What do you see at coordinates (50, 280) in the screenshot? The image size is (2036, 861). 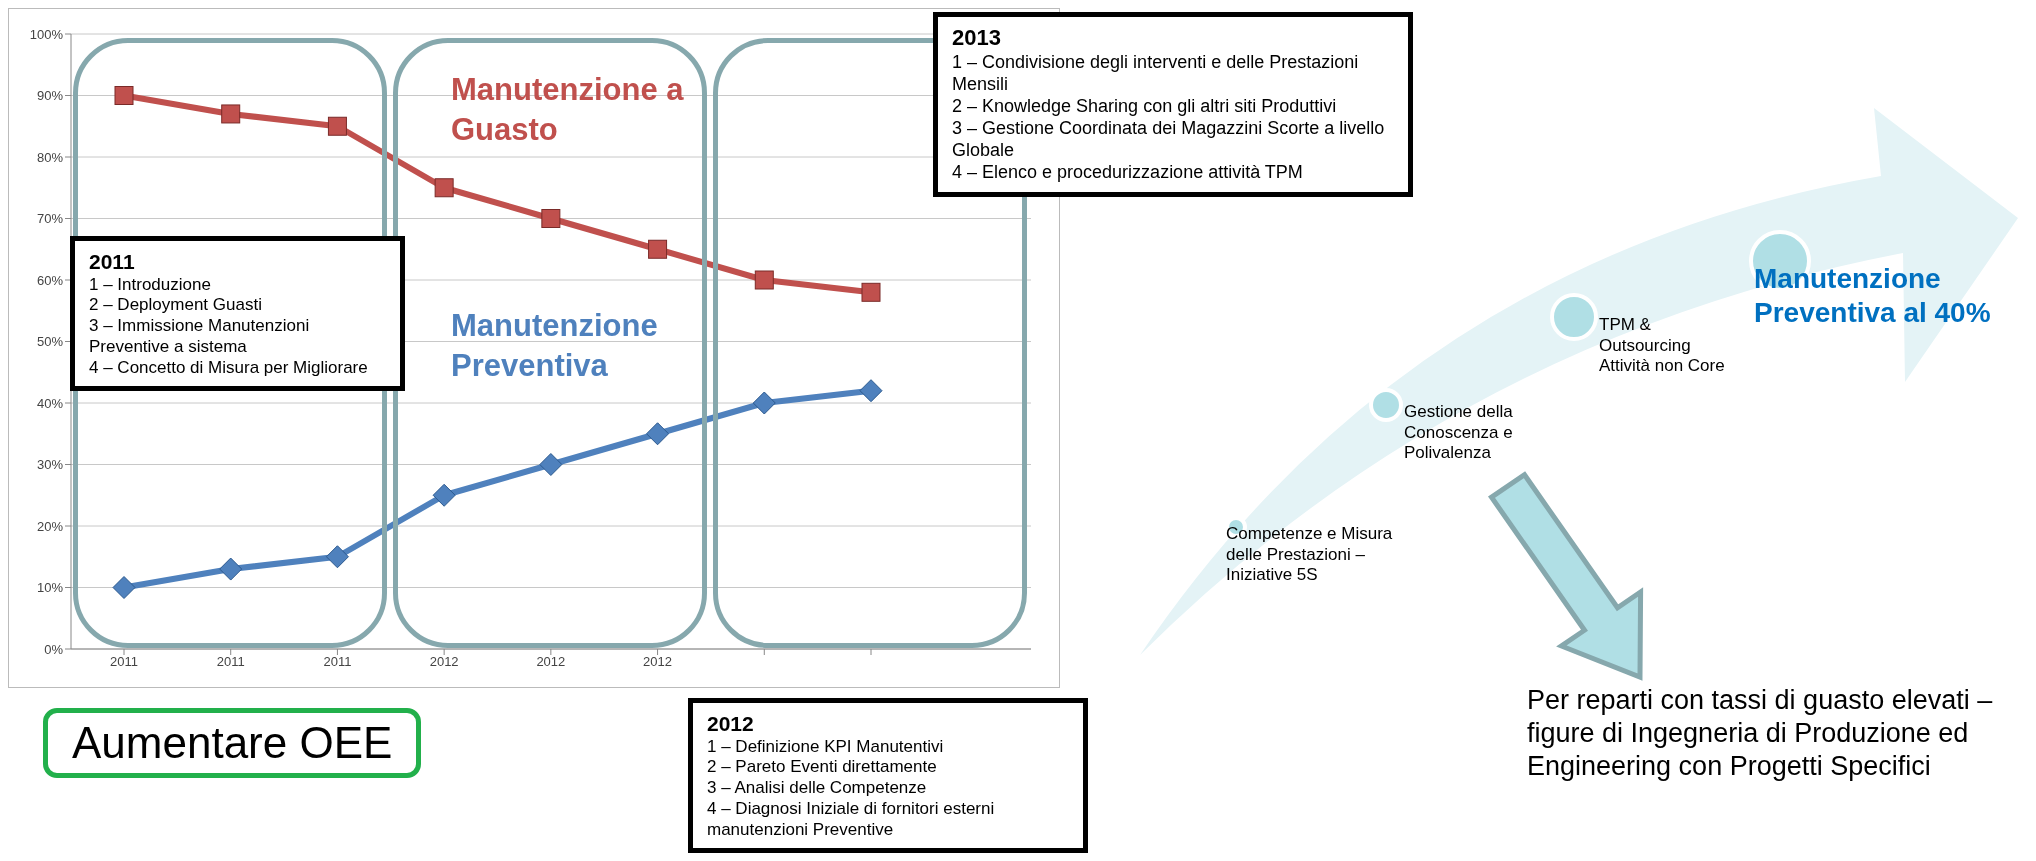 I see `y-tick-label: 60%` at bounding box center [50, 280].